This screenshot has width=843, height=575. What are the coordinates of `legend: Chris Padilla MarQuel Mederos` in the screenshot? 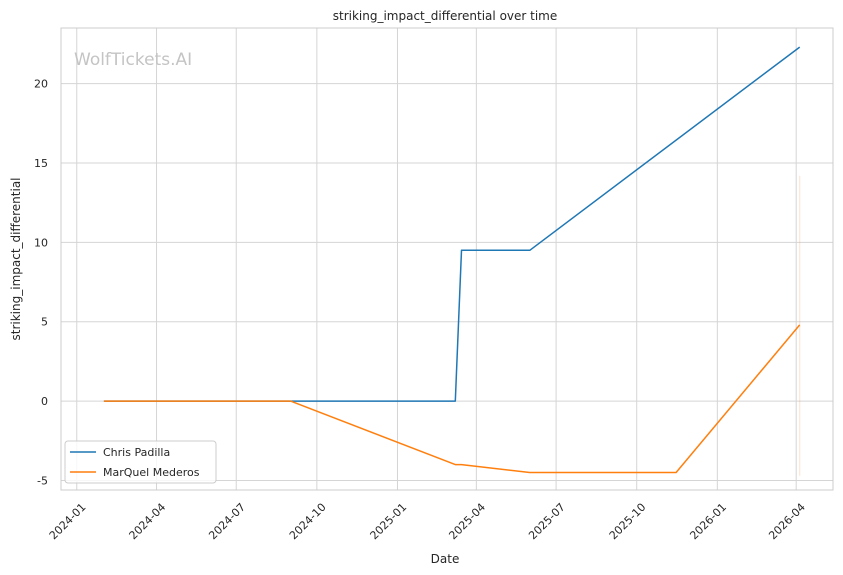 It's located at (140, 462).